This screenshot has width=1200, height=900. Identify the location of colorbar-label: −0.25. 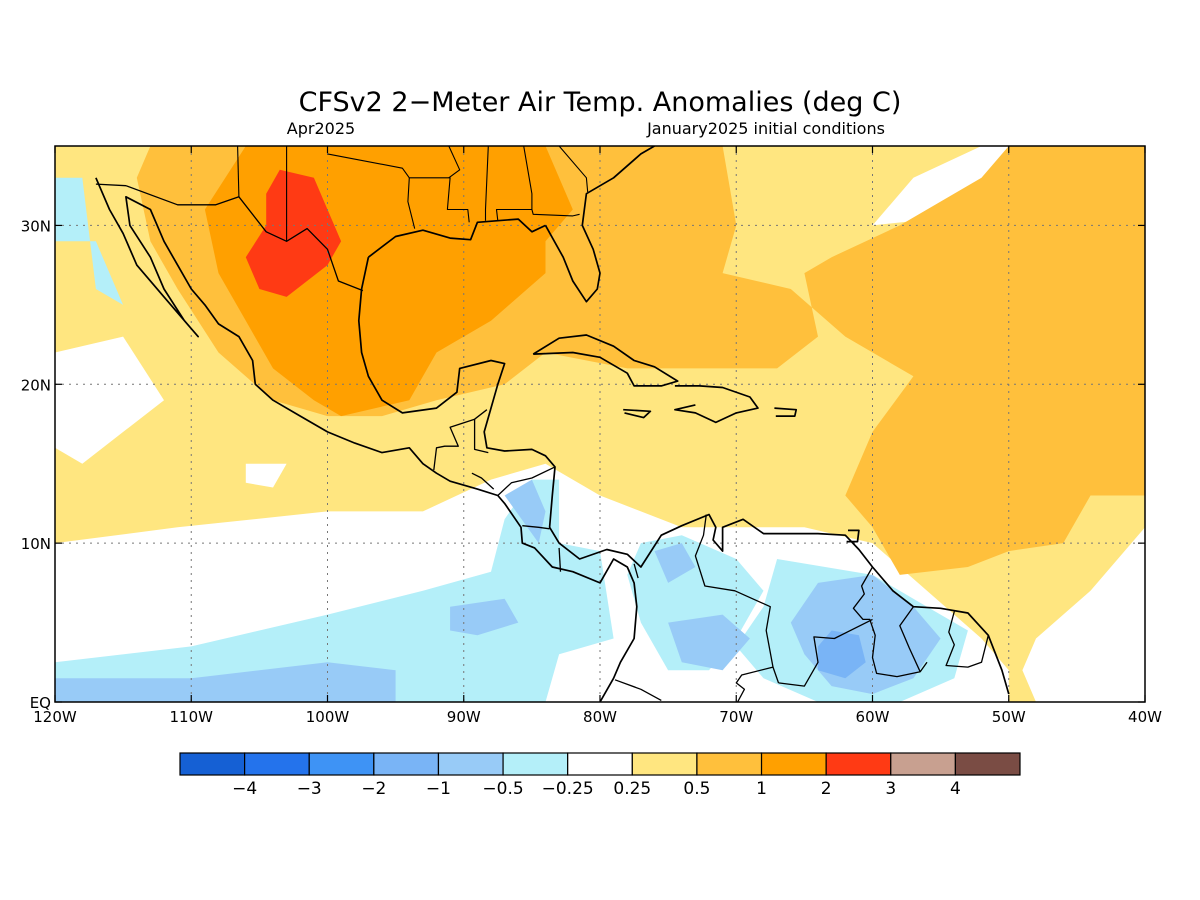
(568, 789).